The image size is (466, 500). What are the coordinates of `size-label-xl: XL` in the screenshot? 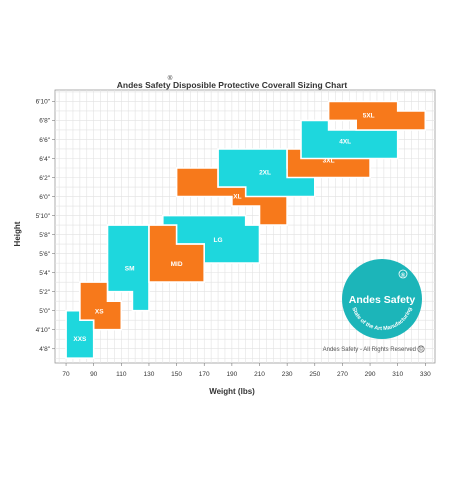 It's located at (237, 196).